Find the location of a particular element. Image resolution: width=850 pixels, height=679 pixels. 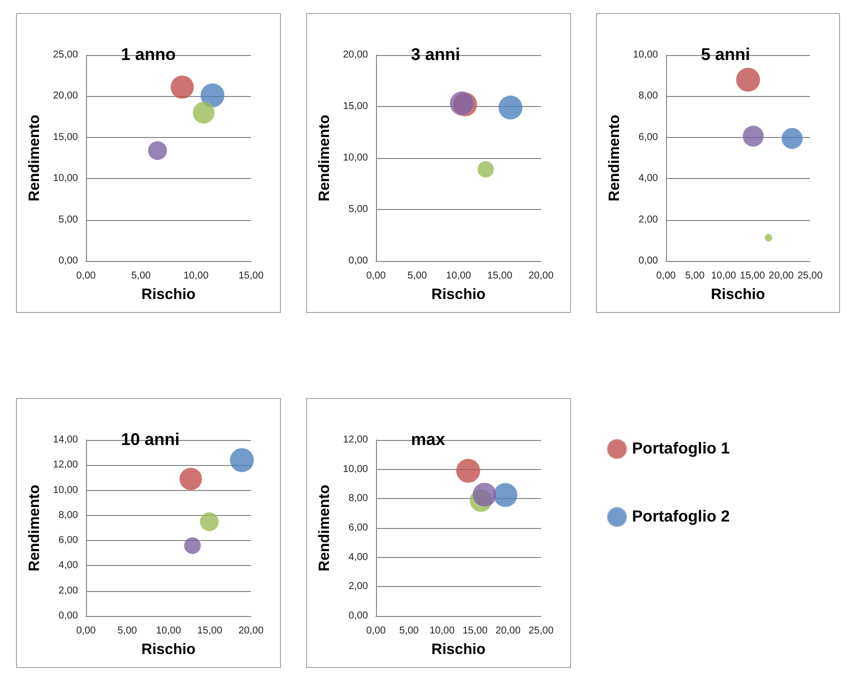

legend-label: Portafoglio 1 is located at coordinates (681, 449).